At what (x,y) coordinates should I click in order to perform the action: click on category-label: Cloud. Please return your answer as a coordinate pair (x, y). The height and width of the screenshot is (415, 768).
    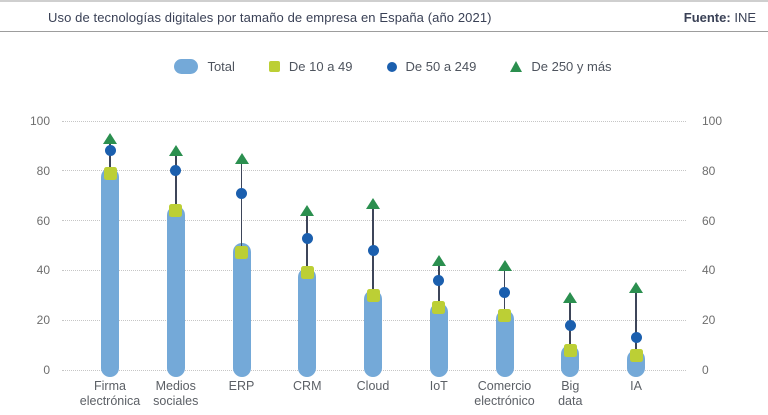
    Looking at the image, I should click on (373, 386).